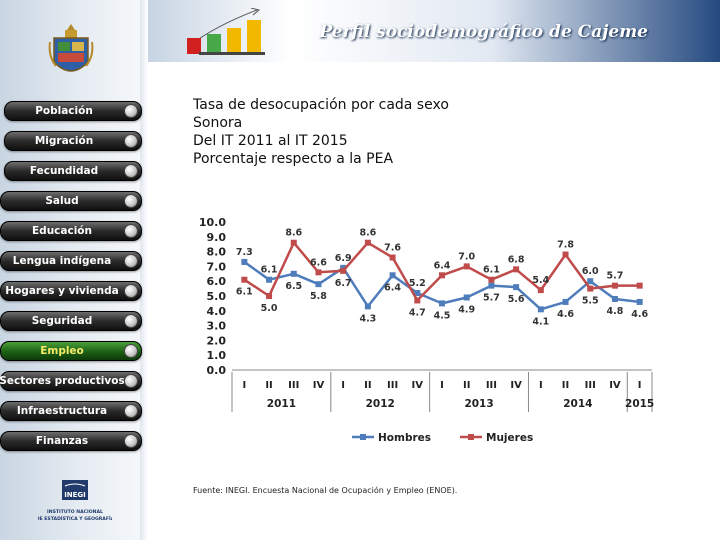 The height and width of the screenshot is (540, 720). I want to click on series-line-mujeres, so click(441, 271).